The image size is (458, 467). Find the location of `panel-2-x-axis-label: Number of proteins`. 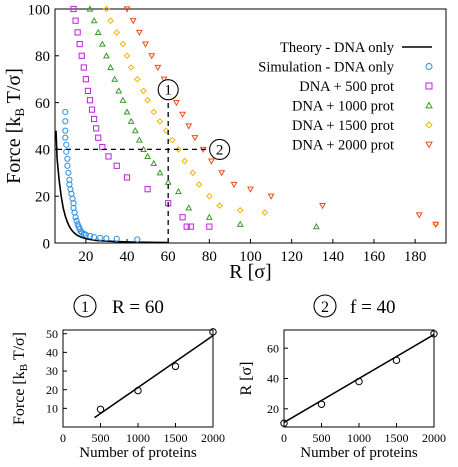

panel-2-x-axis-label: Number of proteins is located at coordinates (359, 453).